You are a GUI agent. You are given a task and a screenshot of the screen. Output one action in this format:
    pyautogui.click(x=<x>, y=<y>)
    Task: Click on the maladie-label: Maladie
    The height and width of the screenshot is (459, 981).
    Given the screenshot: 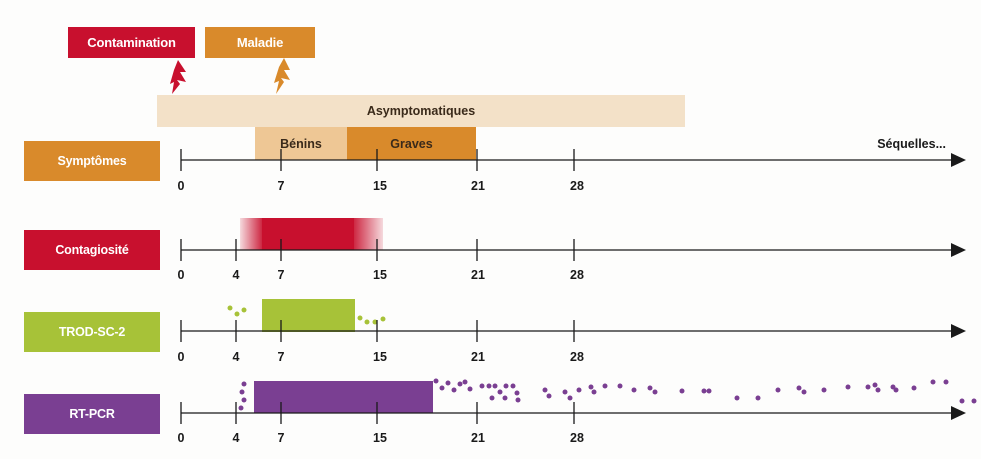 What is the action you would take?
    pyautogui.click(x=260, y=42)
    